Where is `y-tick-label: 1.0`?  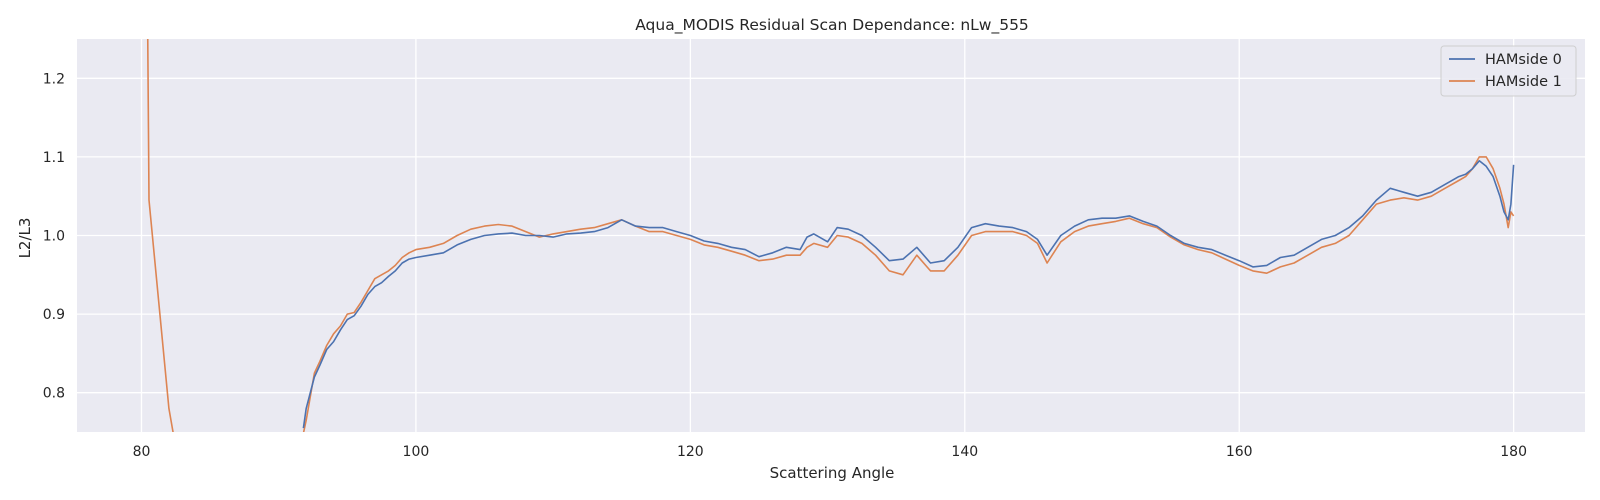 y-tick-label: 1.0 is located at coordinates (54, 237).